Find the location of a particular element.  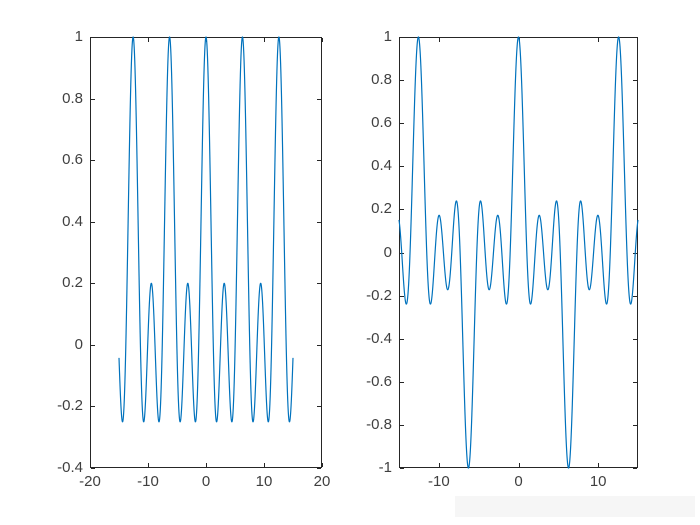

x-tick-label: -20 is located at coordinates (90, 481).